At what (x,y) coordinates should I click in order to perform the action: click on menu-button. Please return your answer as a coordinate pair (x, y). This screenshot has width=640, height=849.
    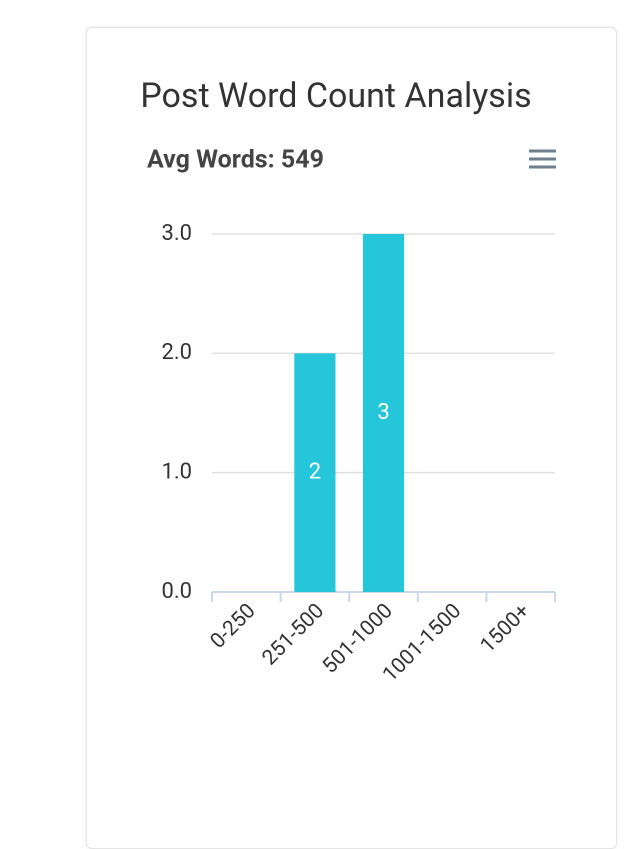
    Looking at the image, I should click on (542, 159).